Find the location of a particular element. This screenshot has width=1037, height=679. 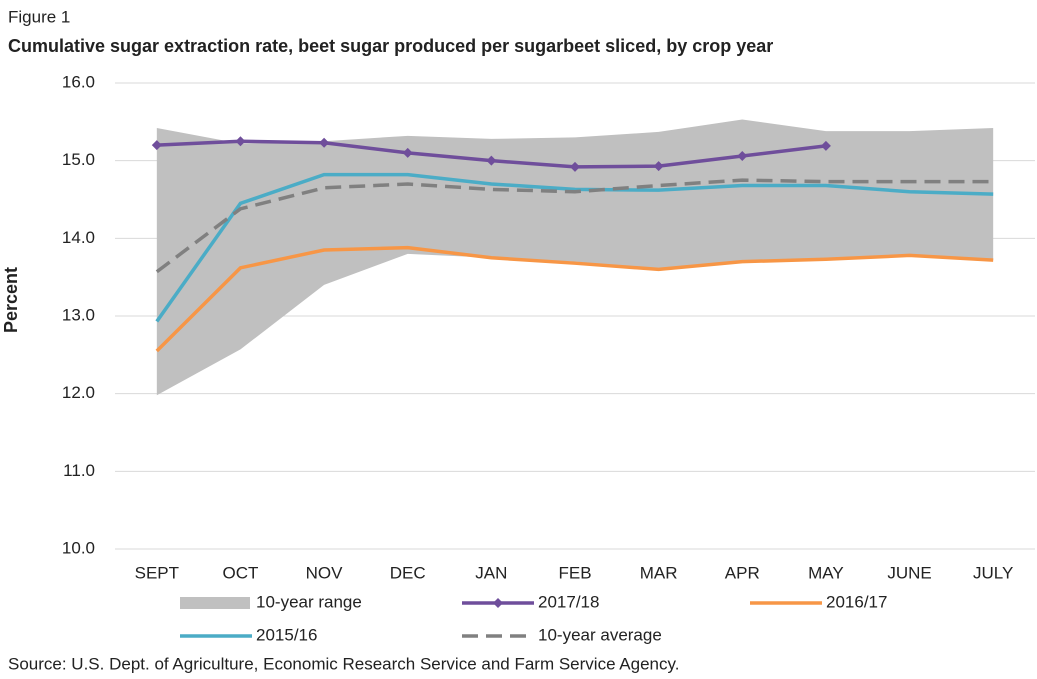

legend-swatch is located at coordinates (215, 603).